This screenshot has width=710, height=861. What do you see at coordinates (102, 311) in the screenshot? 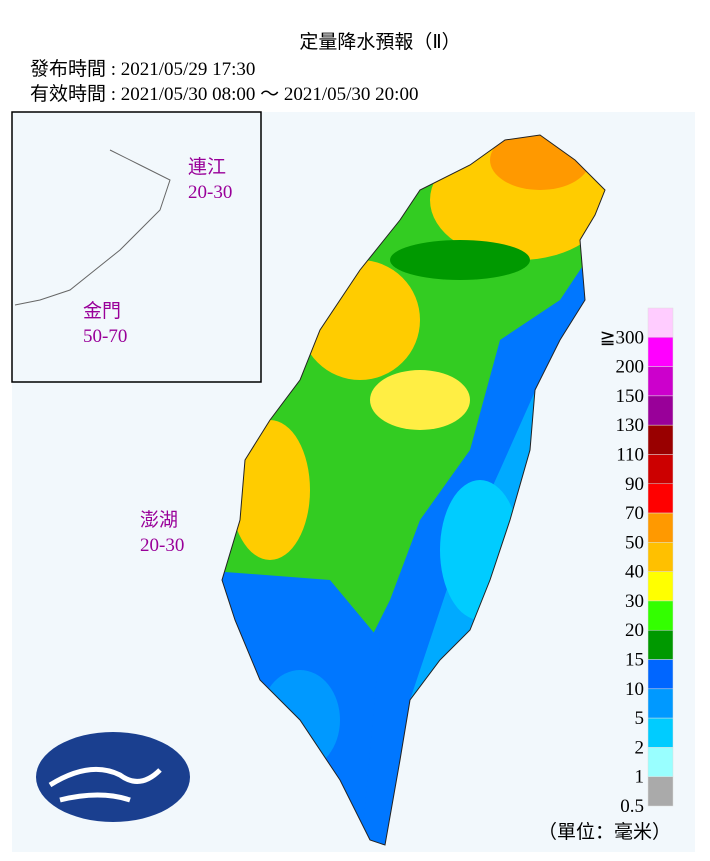
I see `region-name: 金門` at bounding box center [102, 311].